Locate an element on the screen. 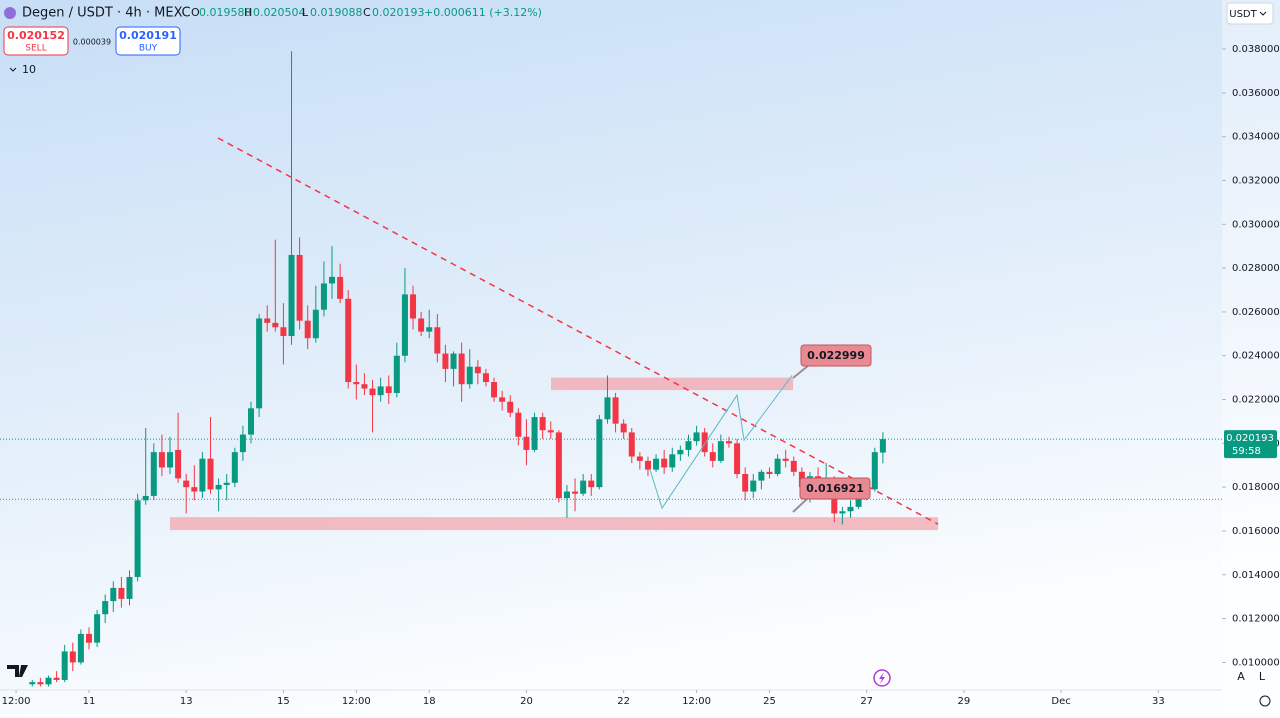  y-tick-label: 0.014000 is located at coordinates (1256, 575).